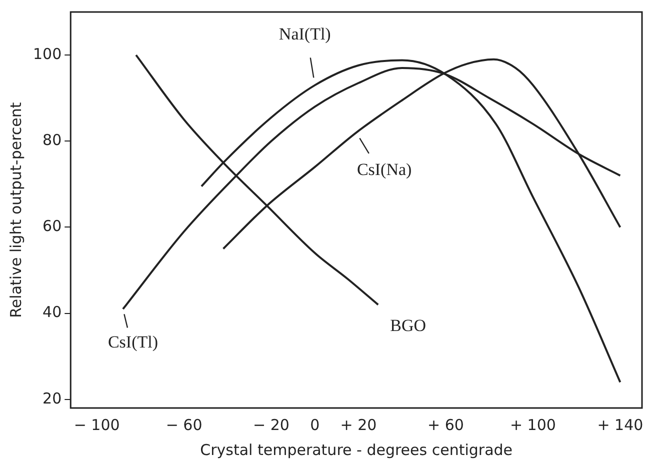 The width and height of the screenshot is (664, 468). I want to click on y-axis-title: Relative light output-percent, so click(15, 210).